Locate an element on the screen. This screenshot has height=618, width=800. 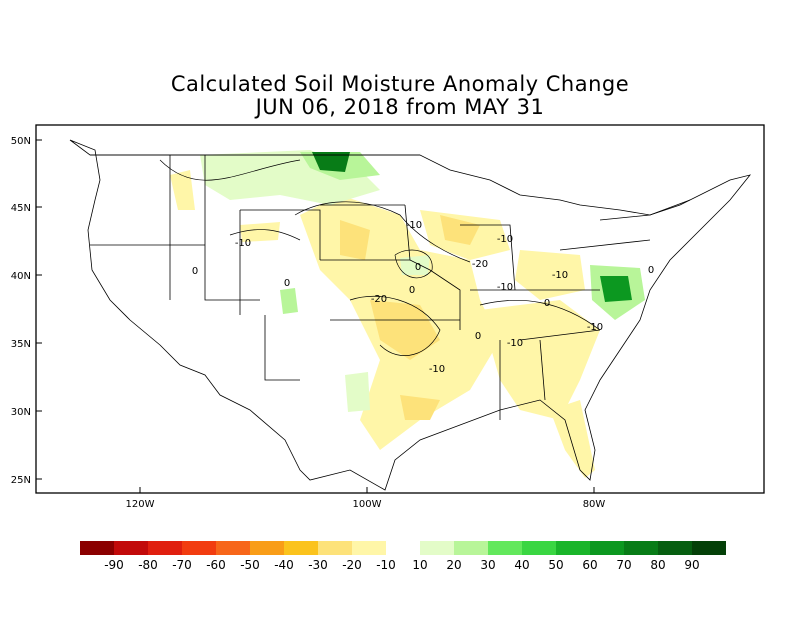
legend-label: -10 is located at coordinates (386, 565).